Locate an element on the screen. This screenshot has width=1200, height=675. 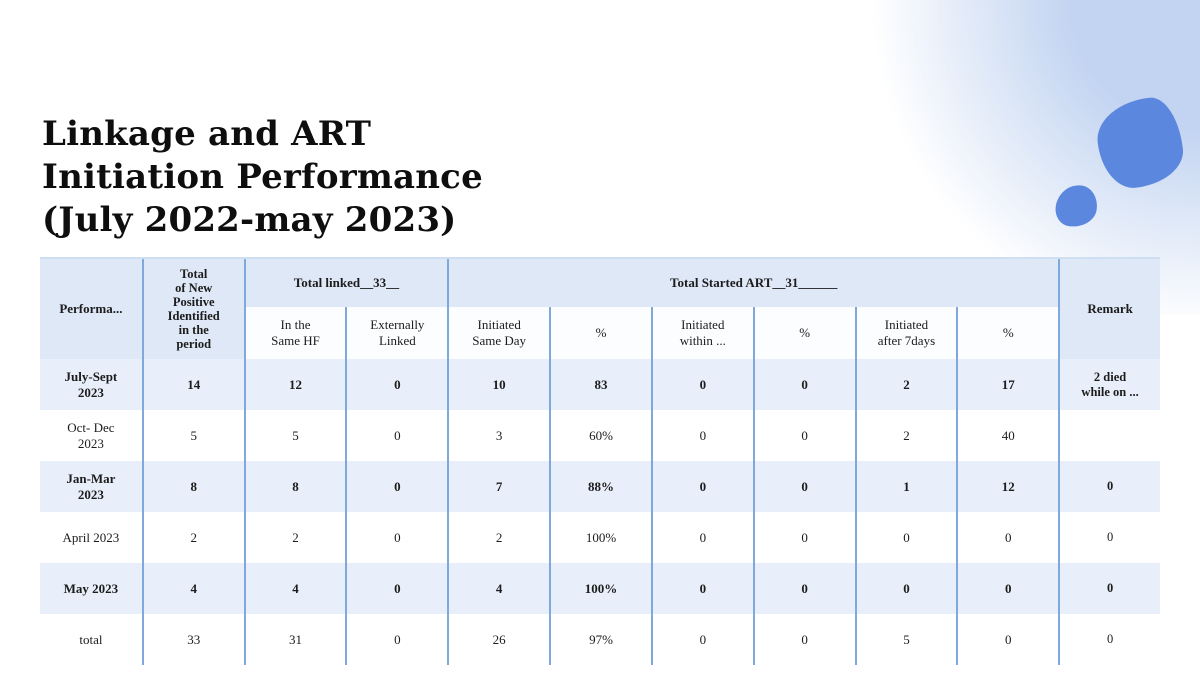
row-value-cell: 10 is located at coordinates (498, 384).